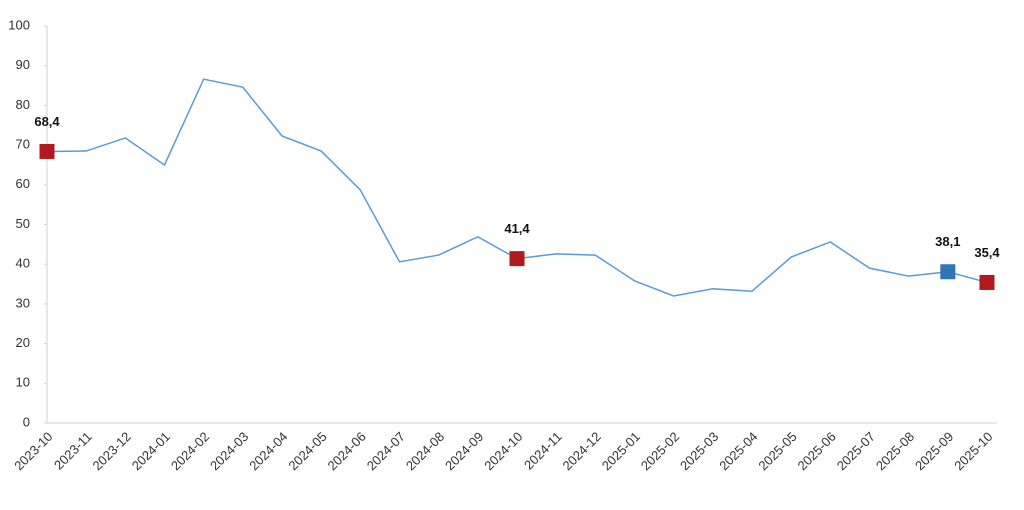 The height and width of the screenshot is (510, 1024). I want to click on x-tick-label: 2024-01, so click(151, 451).